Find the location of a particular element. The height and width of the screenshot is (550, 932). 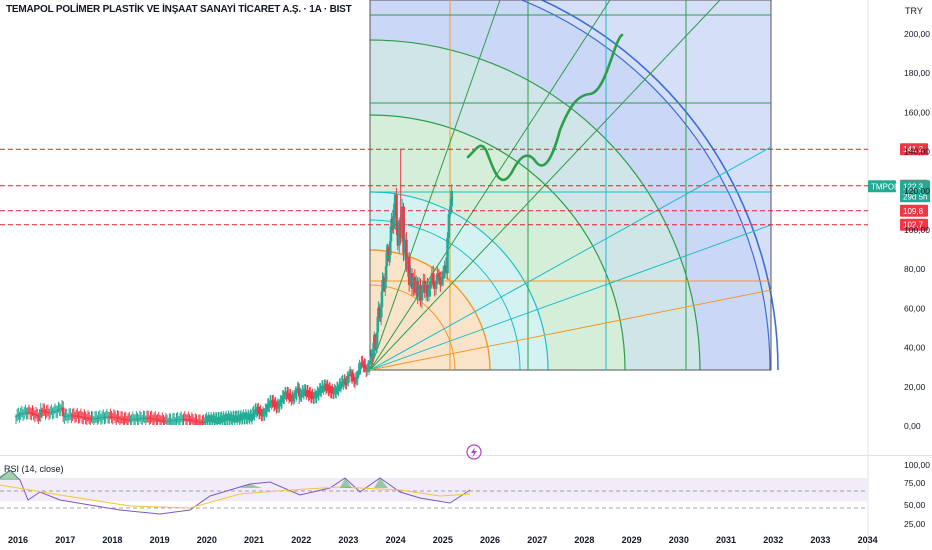

level-tag-label-0: 141,2 is located at coordinates (913, 149).